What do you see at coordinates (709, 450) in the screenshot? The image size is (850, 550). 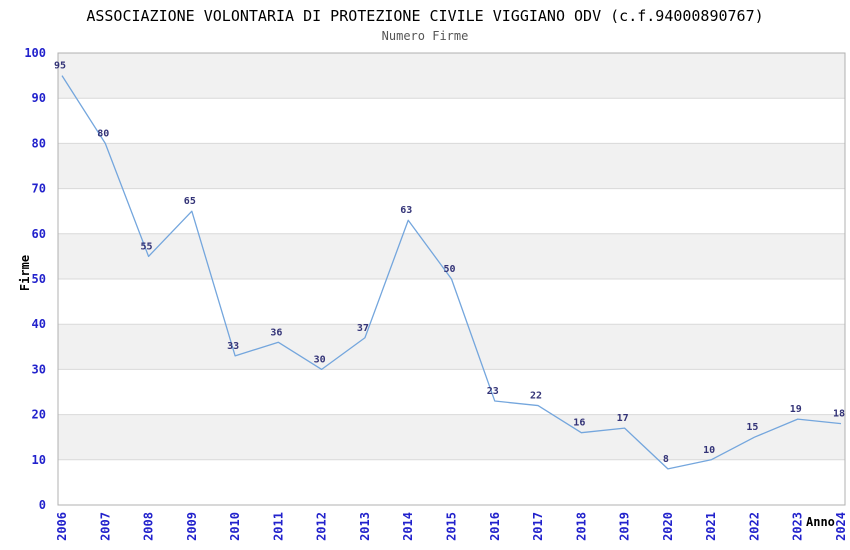 I see `value-label: 10` at bounding box center [709, 450].